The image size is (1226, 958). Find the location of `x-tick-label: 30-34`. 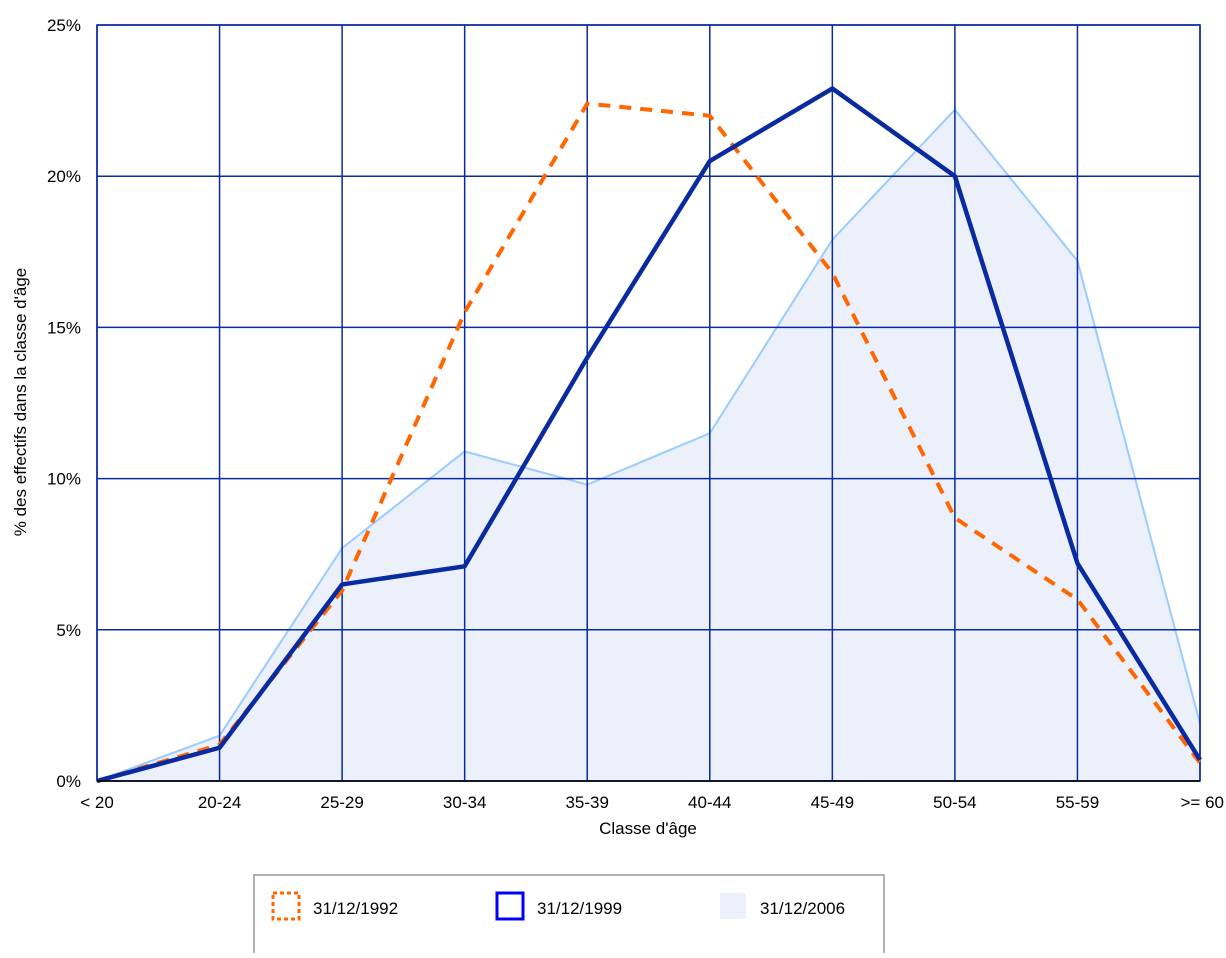

x-tick-label: 30-34 is located at coordinates (464, 802).